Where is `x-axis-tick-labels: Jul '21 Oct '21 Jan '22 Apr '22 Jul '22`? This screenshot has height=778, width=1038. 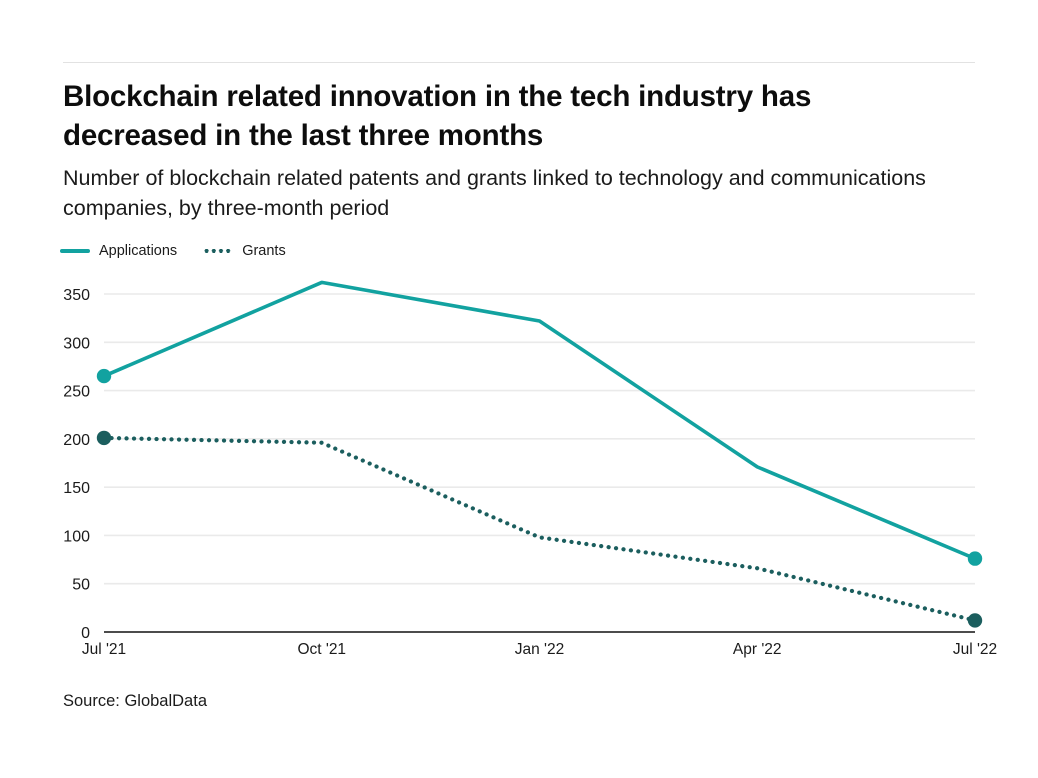 x-axis-tick-labels: Jul '21 Oct '21 Jan '22 Apr '22 Jul '22 is located at coordinates (539, 649).